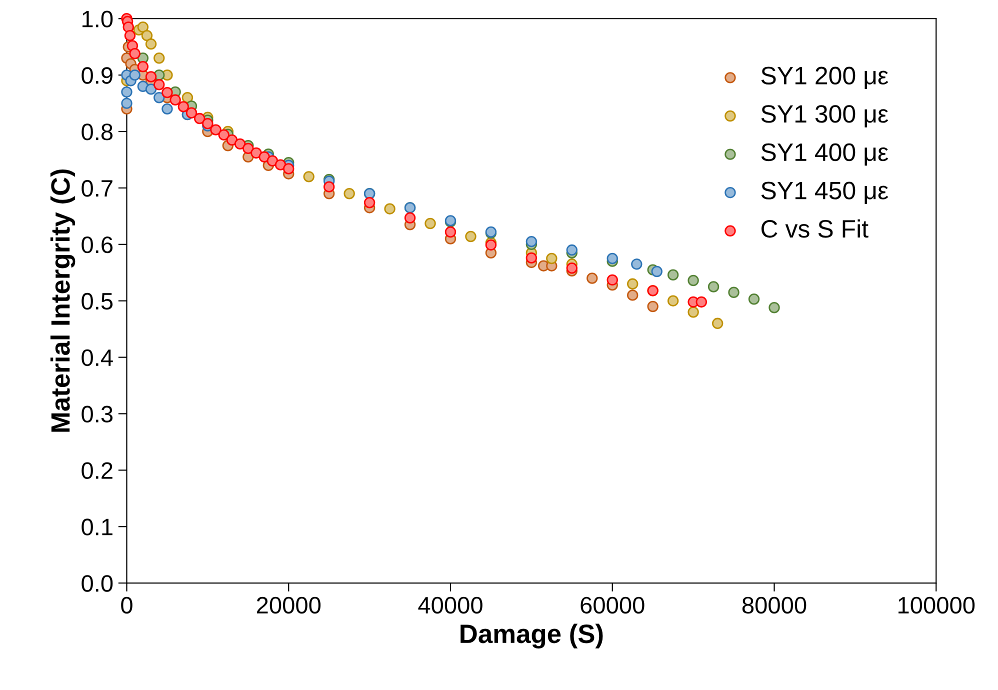 Image resolution: width=998 pixels, height=690 pixels. Describe the element at coordinates (774, 605) in the screenshot. I see `x-tick-label: 80000` at that location.